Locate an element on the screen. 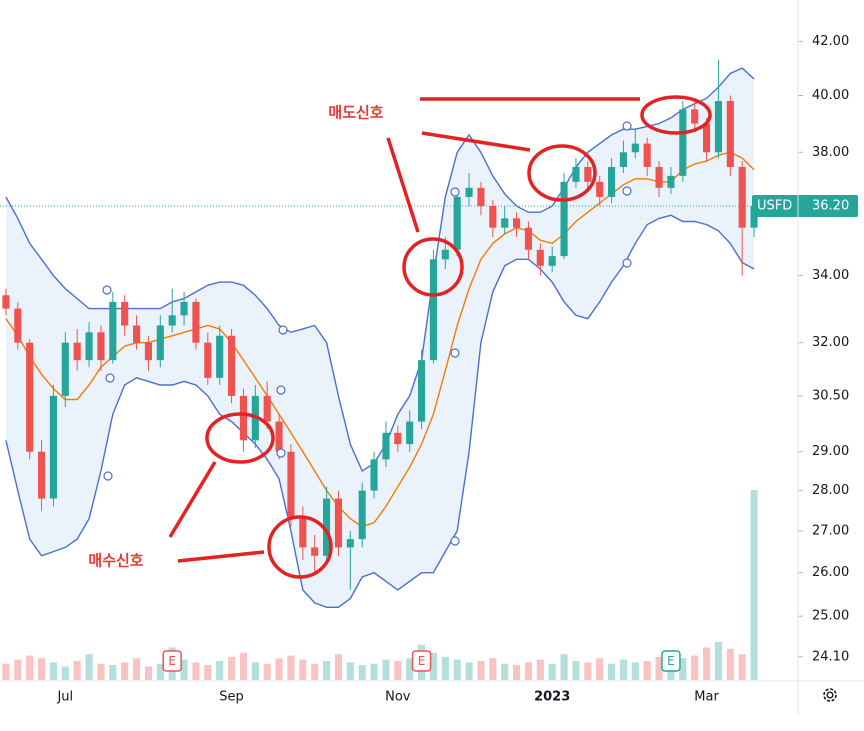 Image resolution: width=864 pixels, height=731 pixels. sell-signal-label: 매도신호 is located at coordinates (355, 113).